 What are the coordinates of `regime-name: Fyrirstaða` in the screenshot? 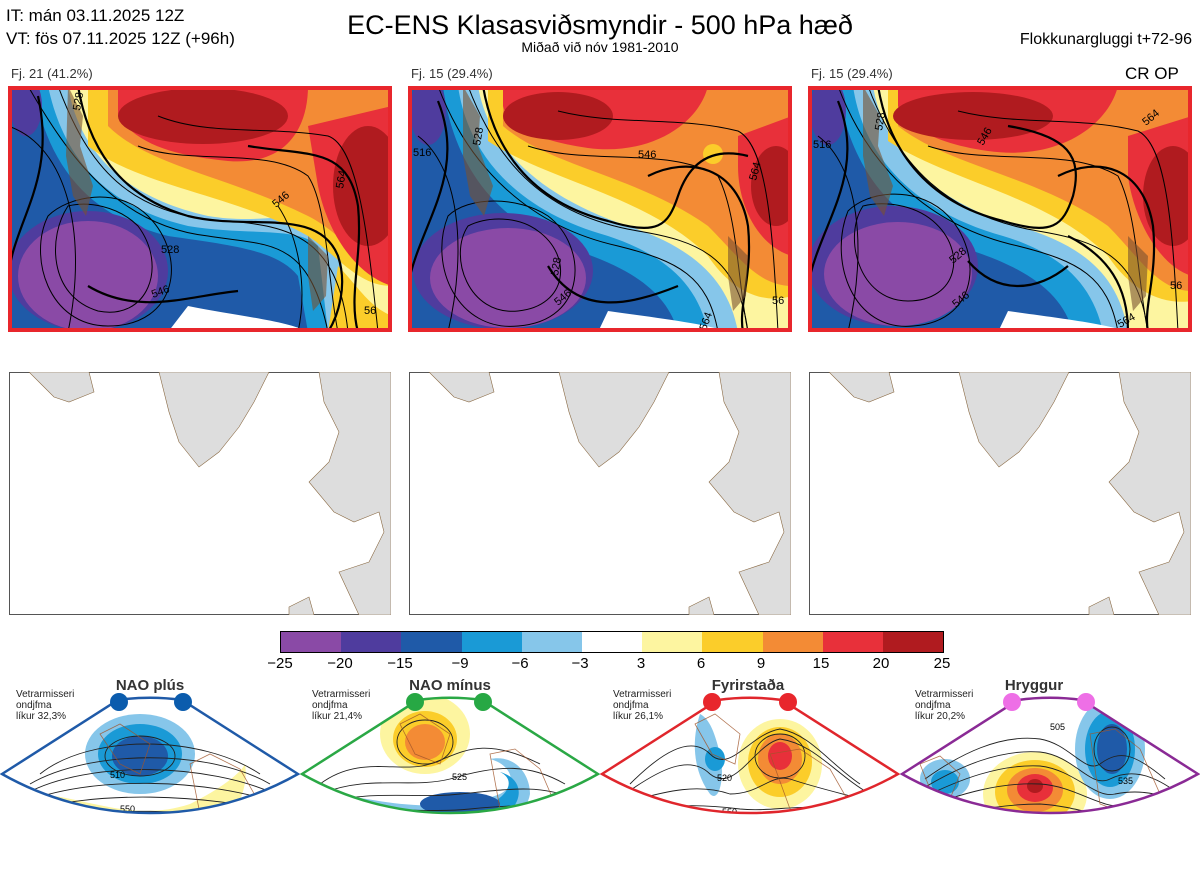 It's located at (748, 685).